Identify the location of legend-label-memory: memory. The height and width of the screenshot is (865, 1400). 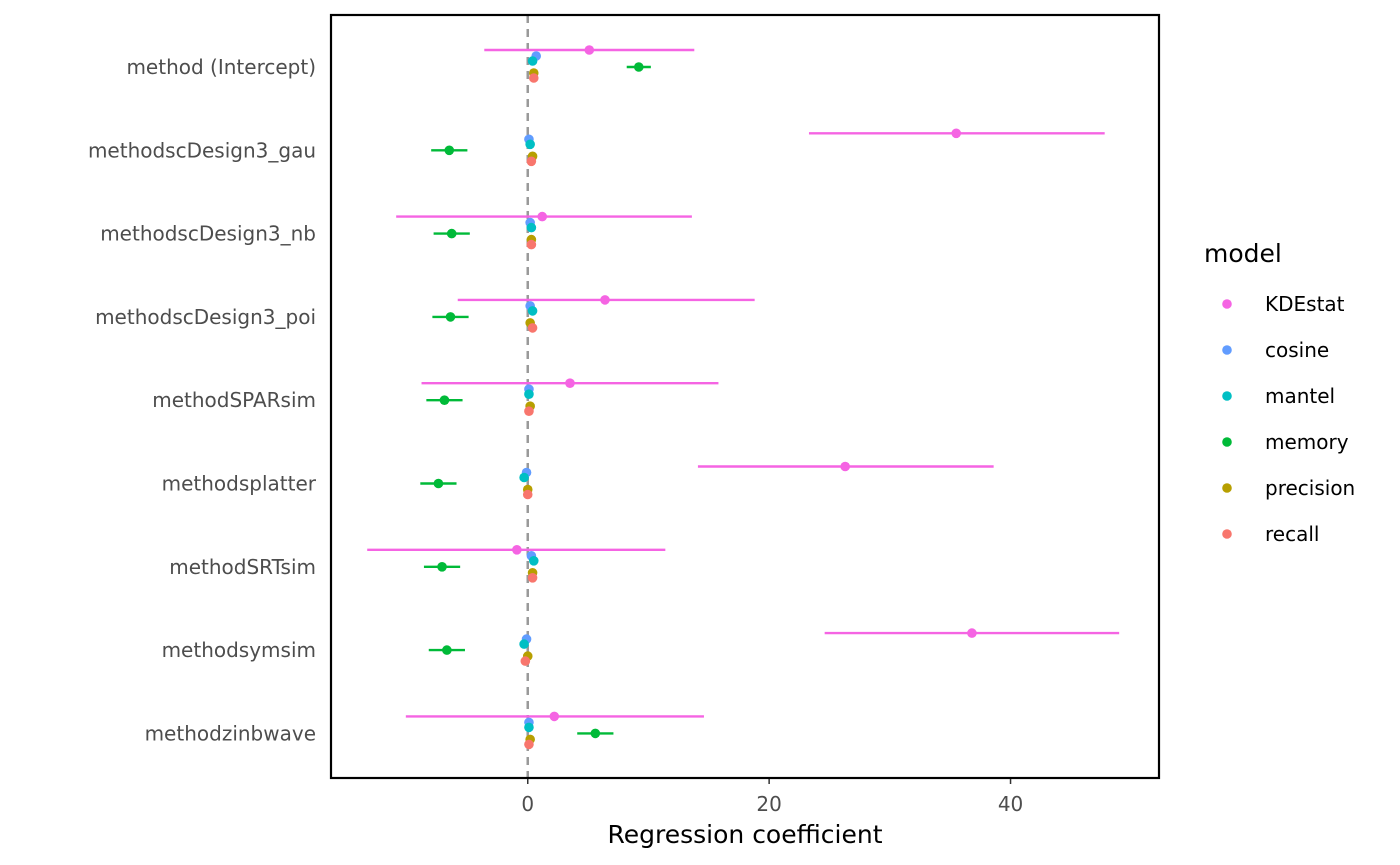
(1307, 442).